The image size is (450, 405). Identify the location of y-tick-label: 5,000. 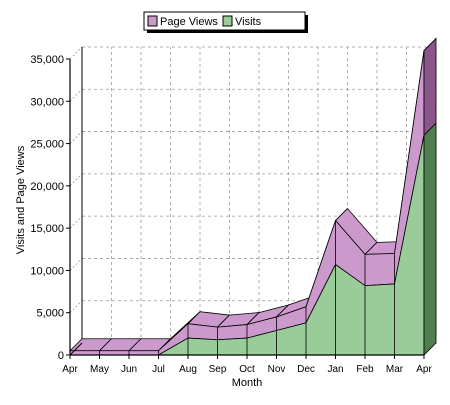
(50, 314).